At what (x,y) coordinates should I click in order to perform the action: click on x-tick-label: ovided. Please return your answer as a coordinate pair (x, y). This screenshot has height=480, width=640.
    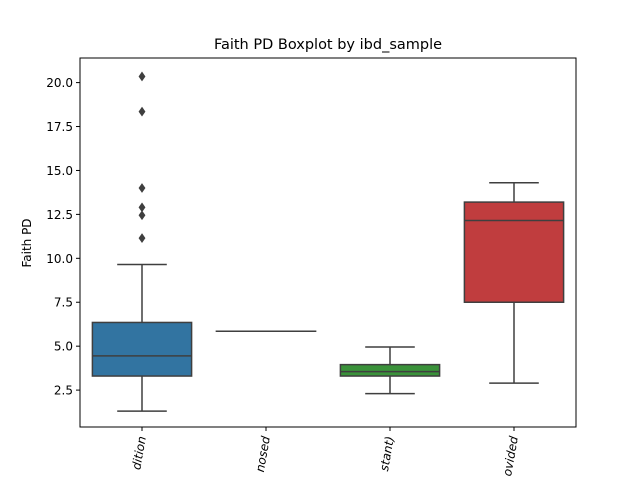
    Looking at the image, I should click on (510, 456).